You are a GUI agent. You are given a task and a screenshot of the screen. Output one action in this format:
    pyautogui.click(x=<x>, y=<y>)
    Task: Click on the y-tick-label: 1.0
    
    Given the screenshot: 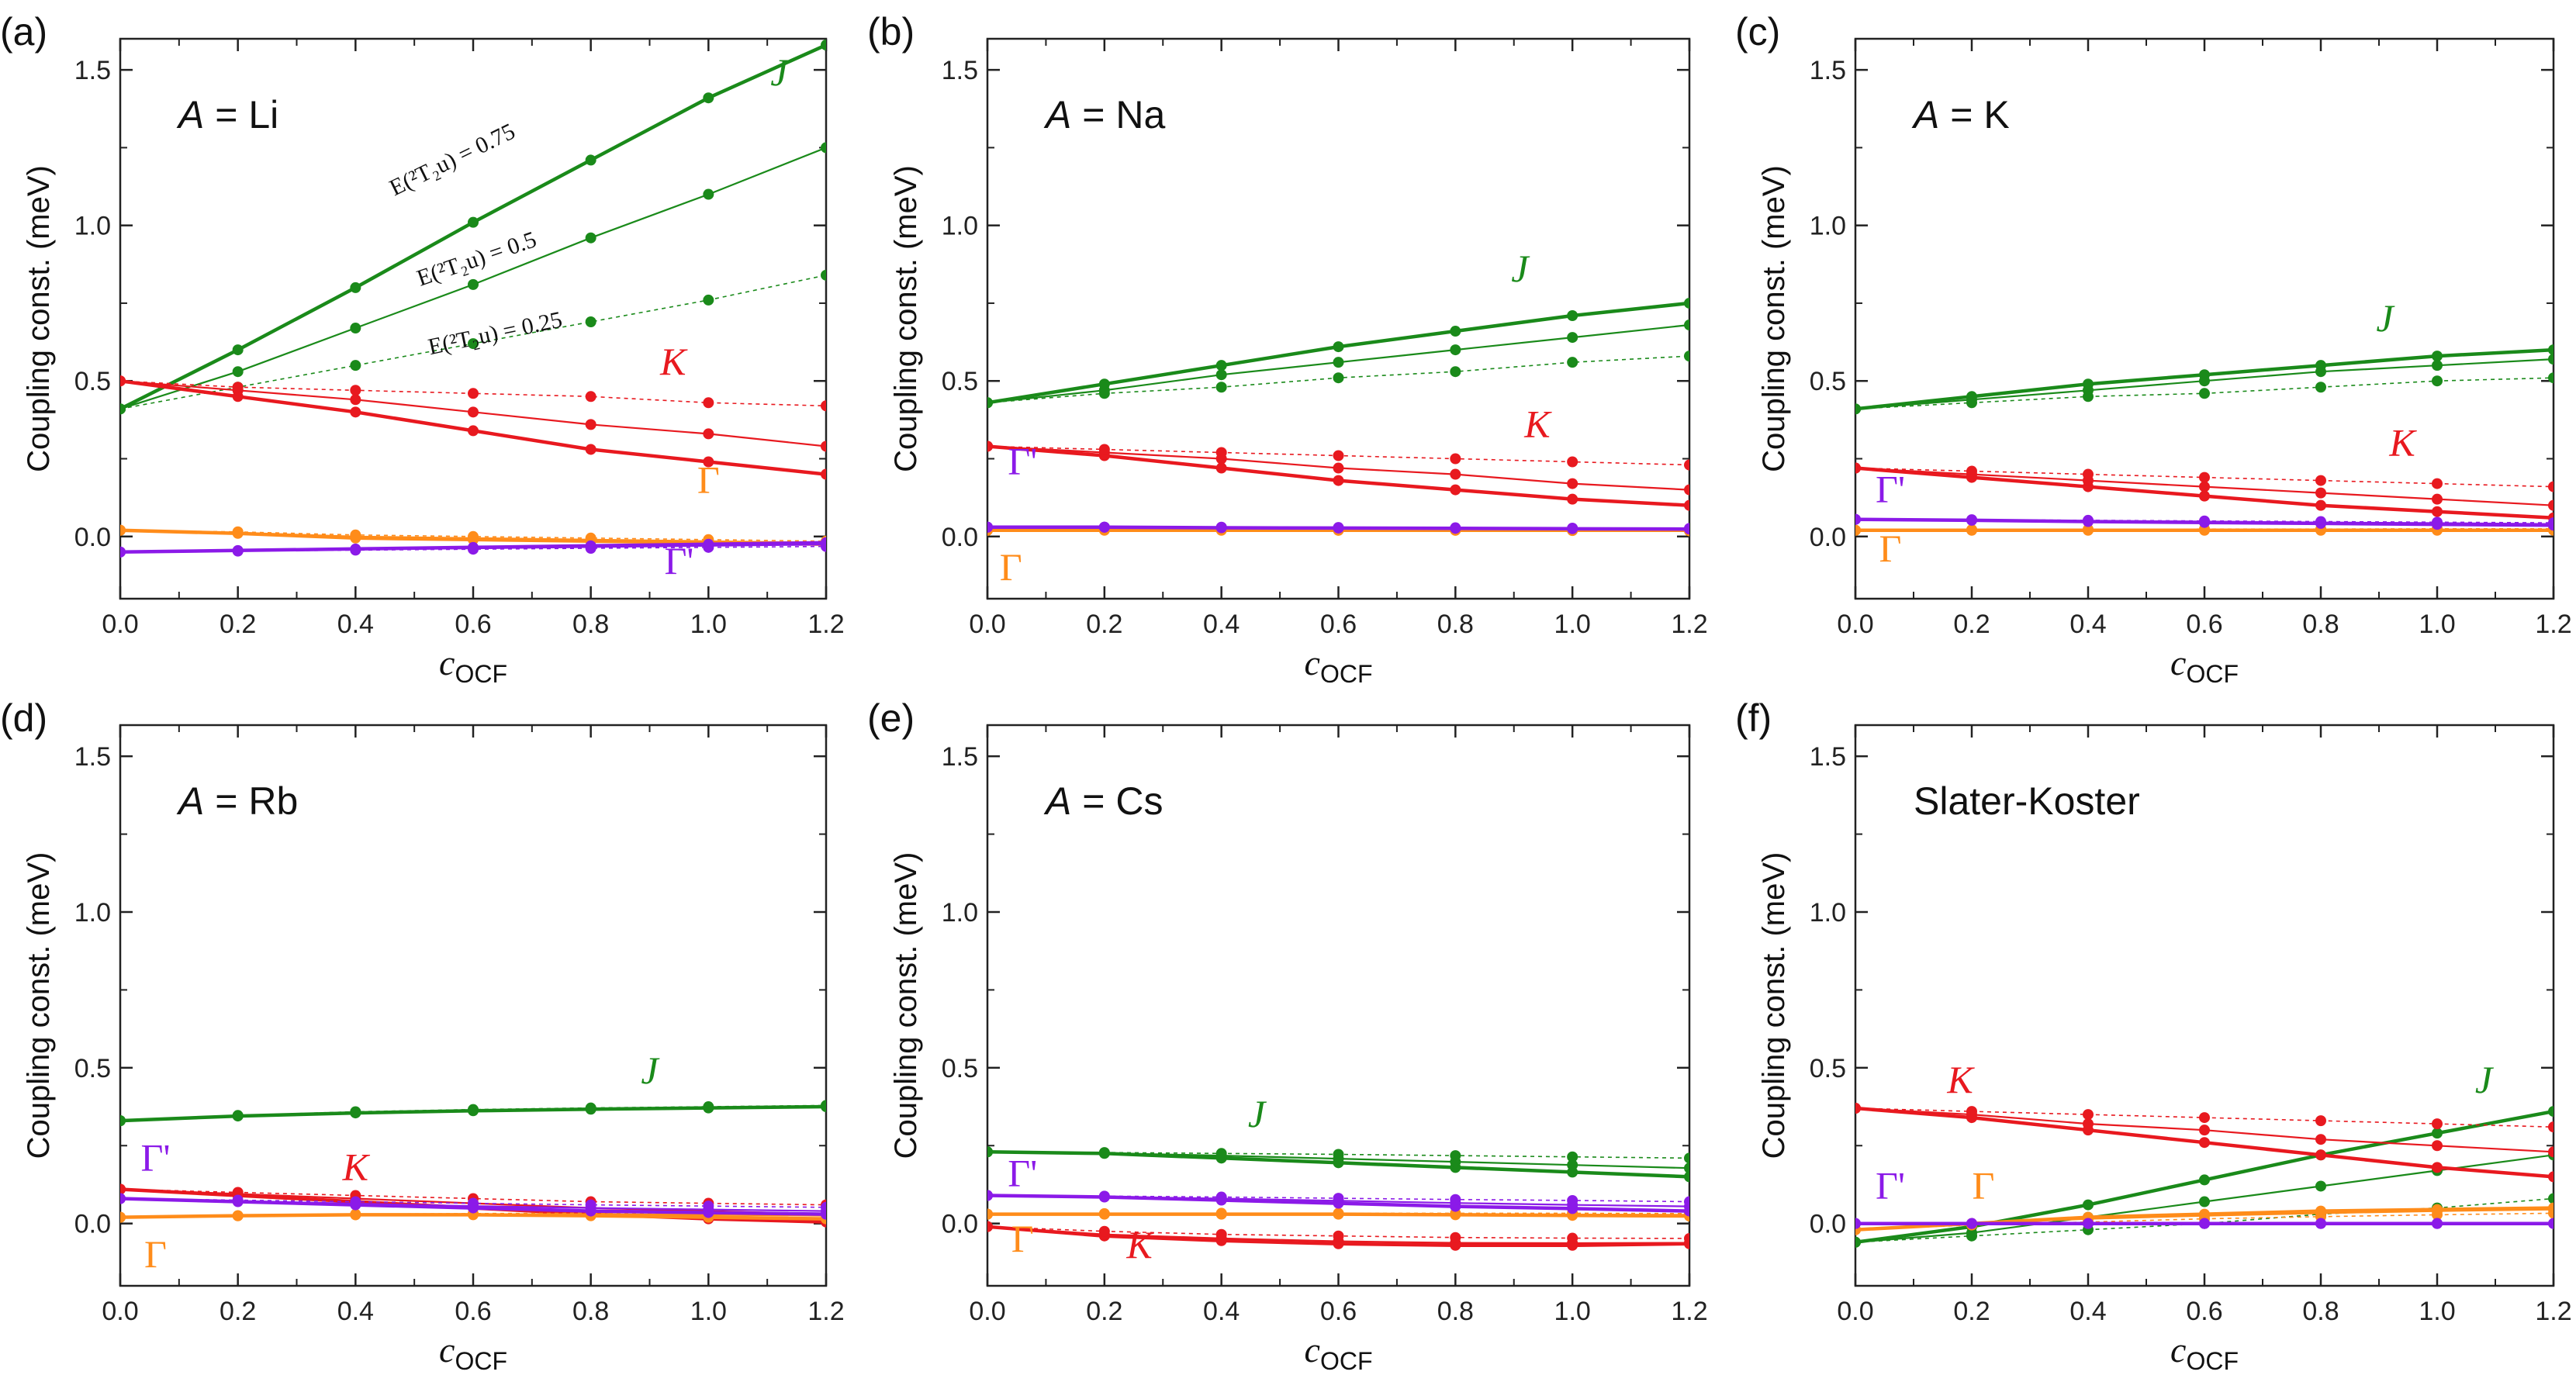 What is the action you would take?
    pyautogui.click(x=1828, y=913)
    